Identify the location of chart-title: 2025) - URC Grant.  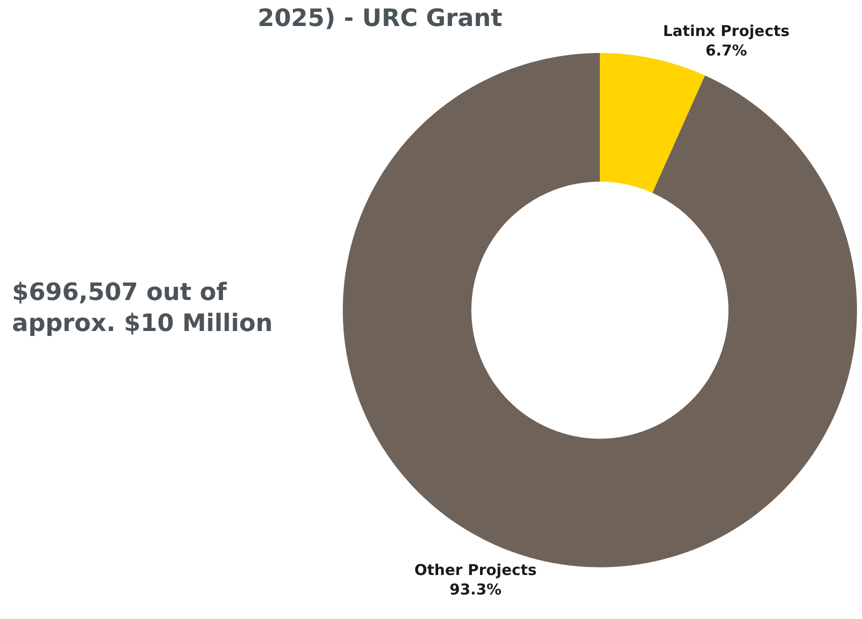
(380, 18).